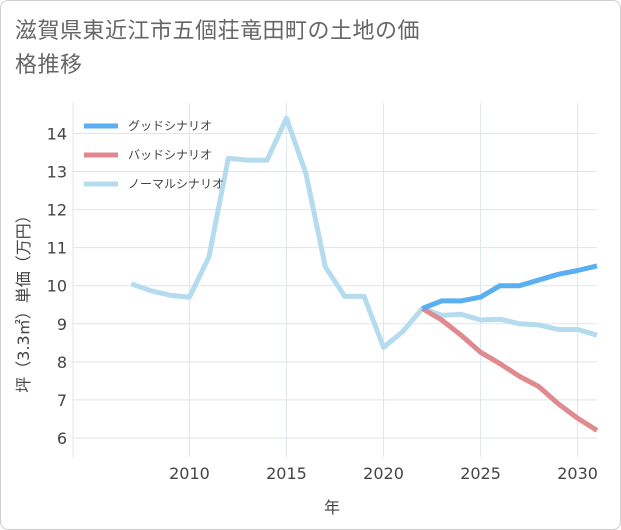 This screenshot has height=530, width=621. What do you see at coordinates (57, 172) in the screenshot?
I see `y-tick-label: 13` at bounding box center [57, 172].